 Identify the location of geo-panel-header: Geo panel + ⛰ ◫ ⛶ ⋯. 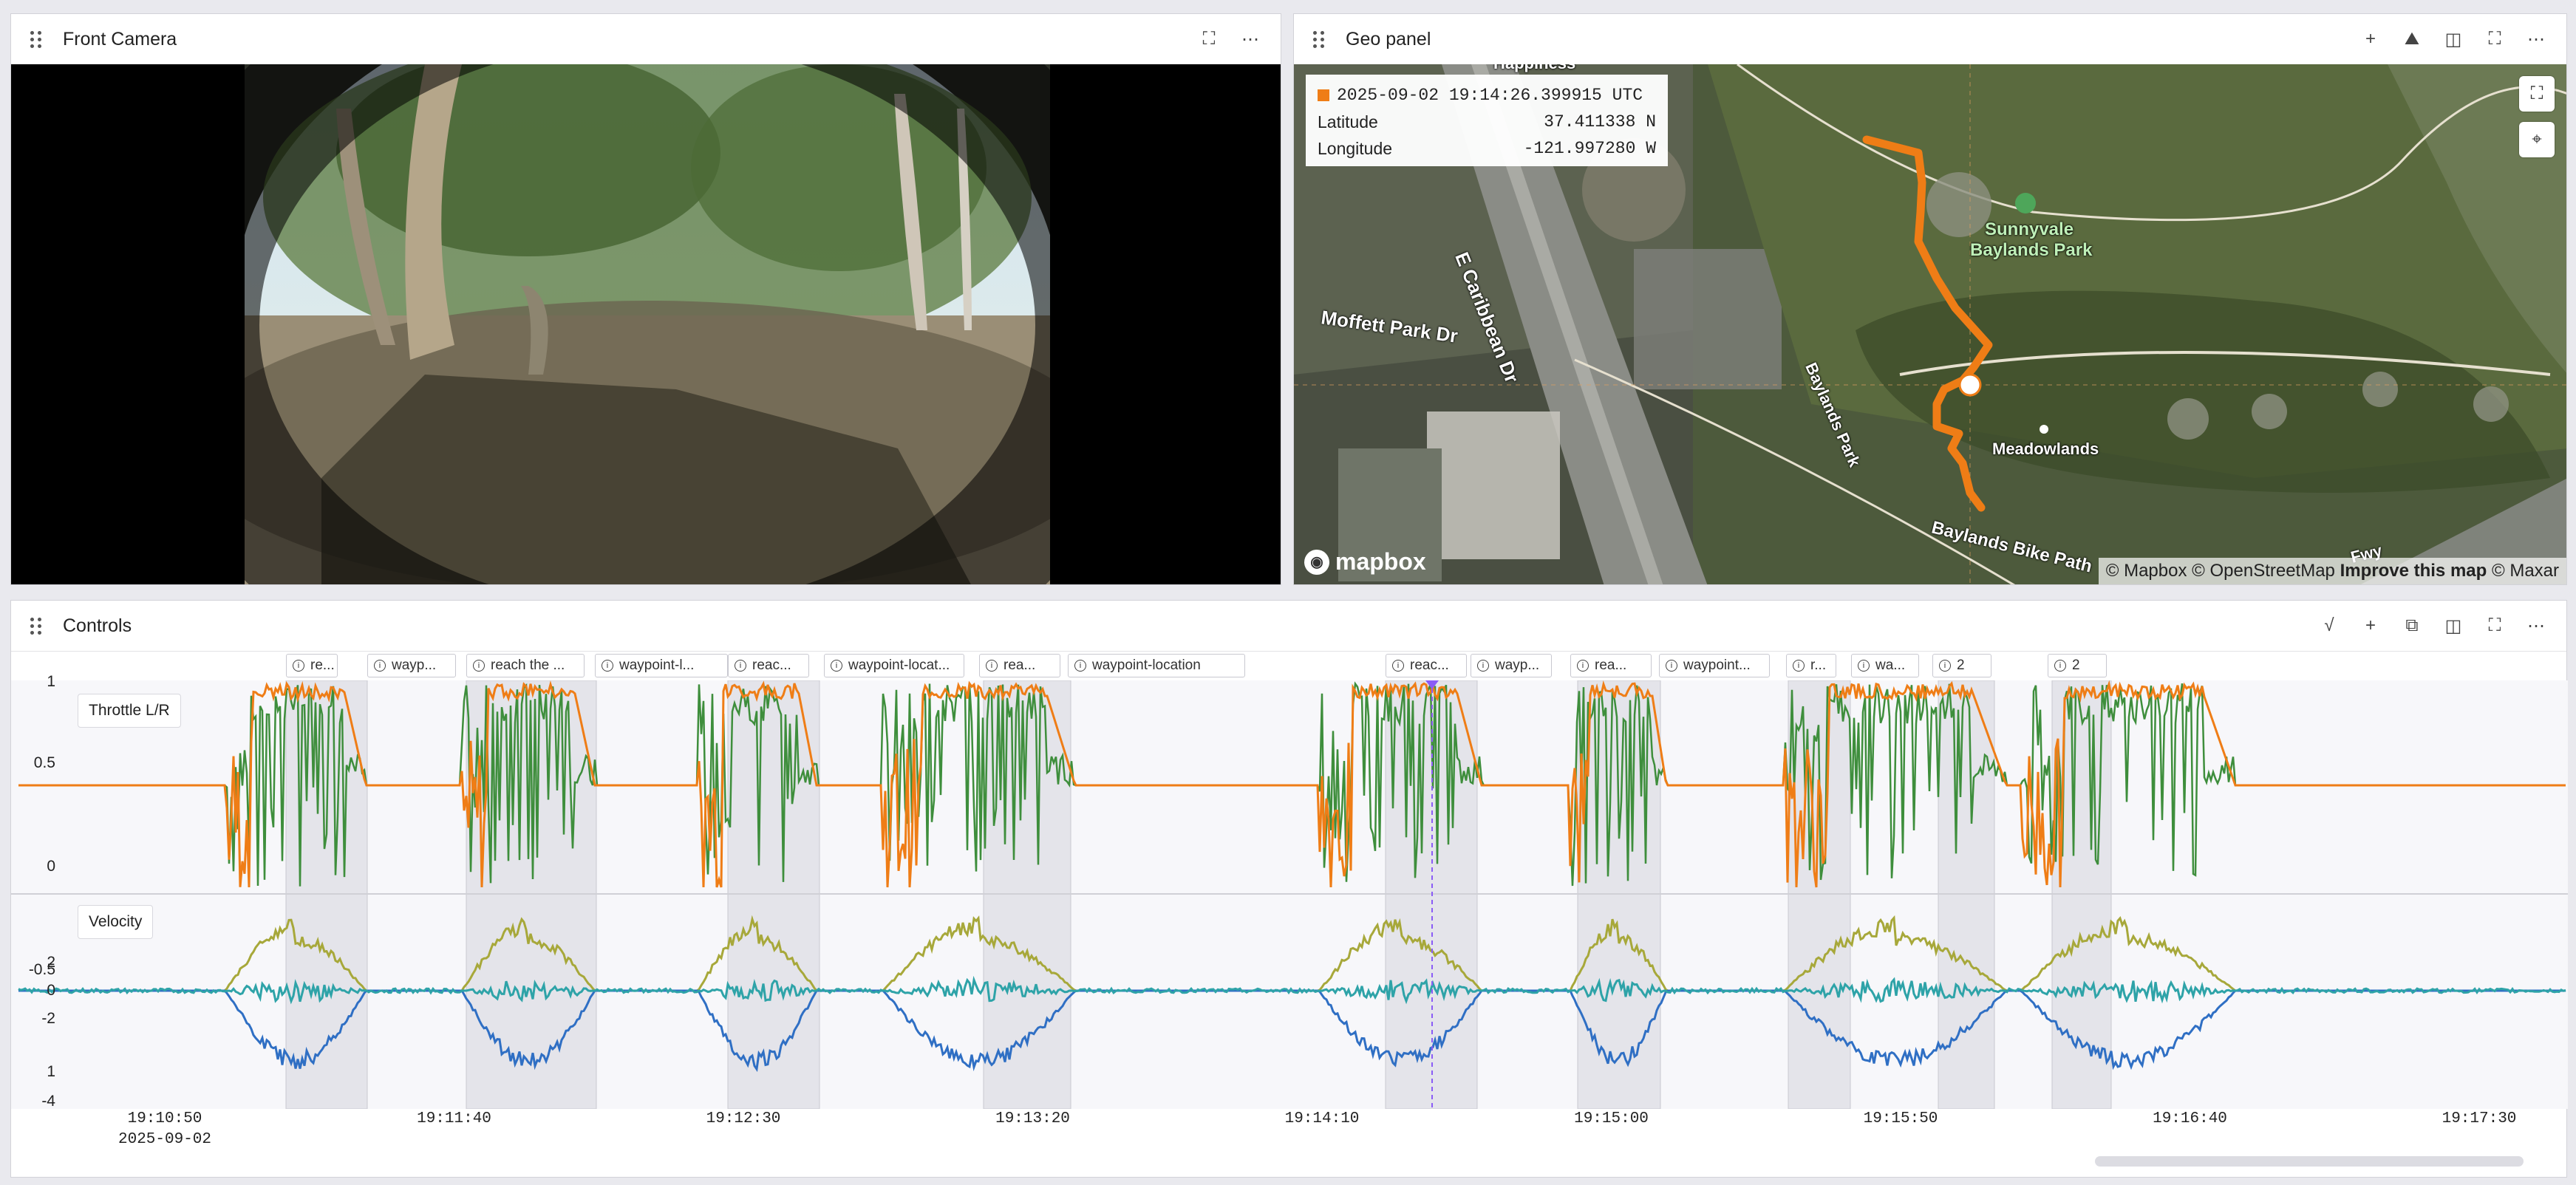
(1930, 39).